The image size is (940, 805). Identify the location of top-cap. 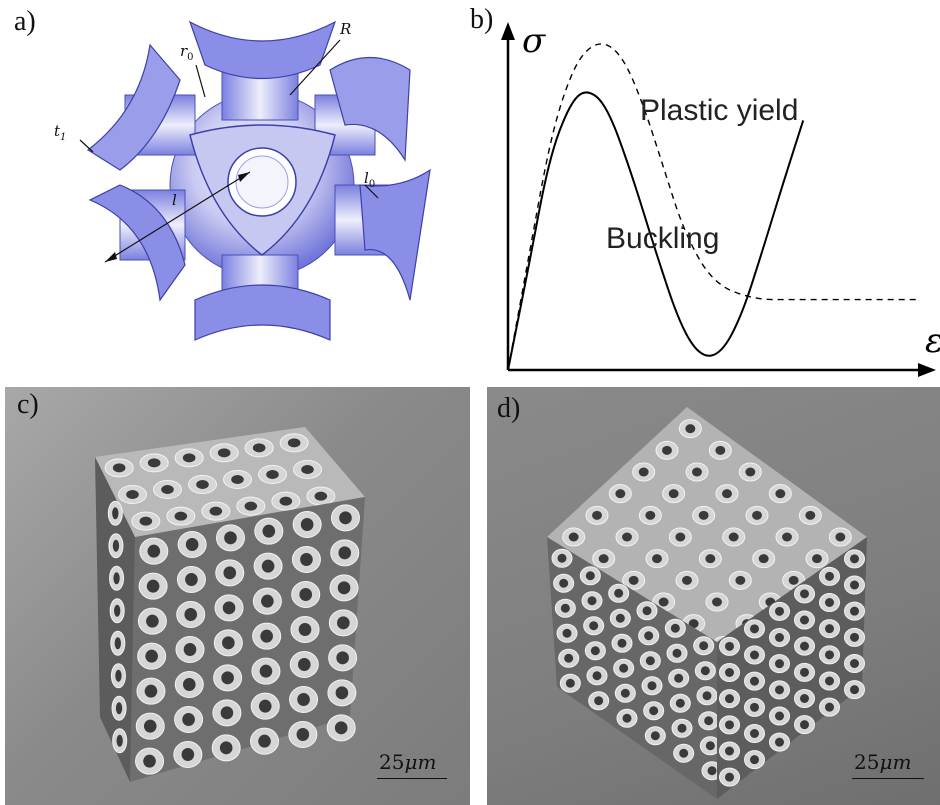
(262, 50).